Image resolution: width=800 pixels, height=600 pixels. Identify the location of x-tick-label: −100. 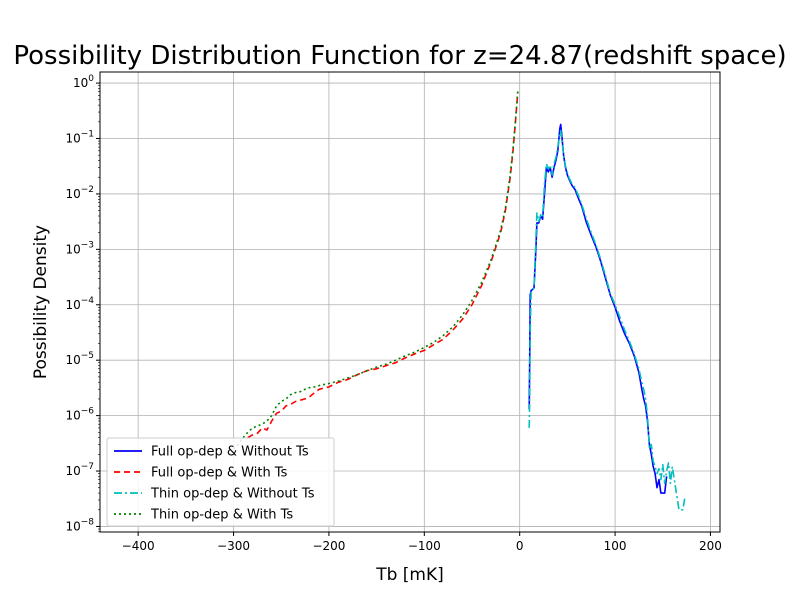
(424, 546).